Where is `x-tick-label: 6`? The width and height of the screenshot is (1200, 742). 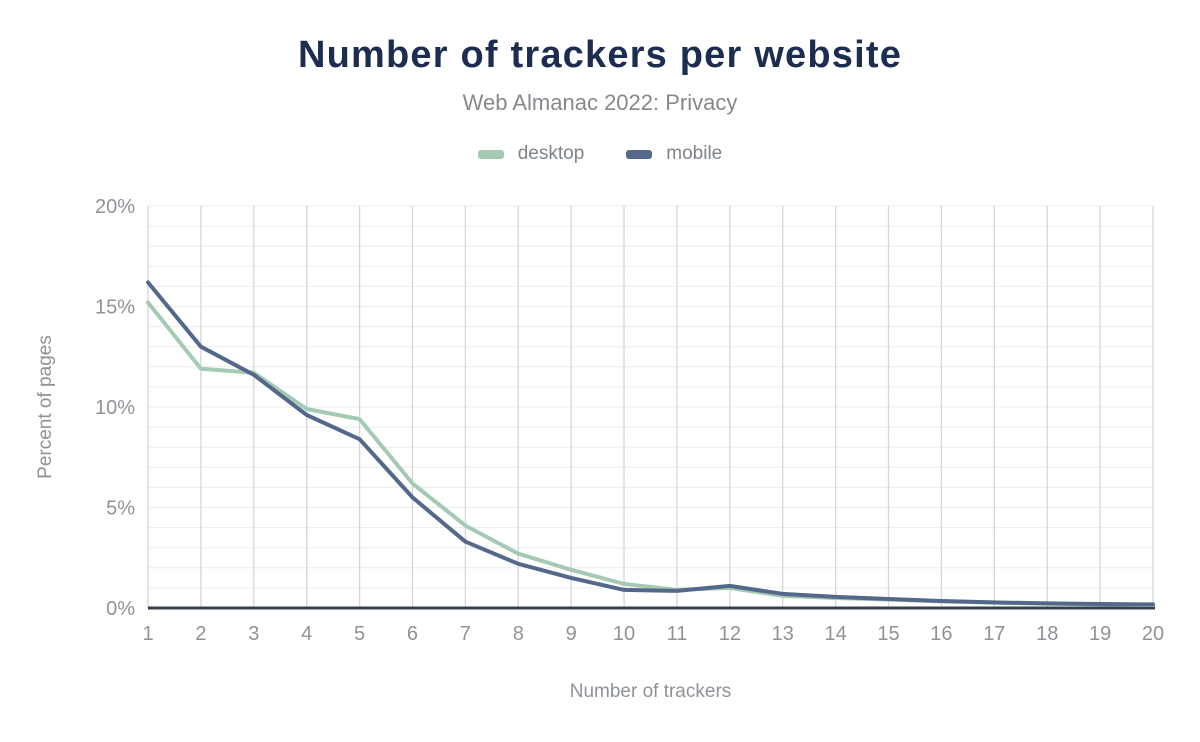 x-tick-label: 6 is located at coordinates (412, 634).